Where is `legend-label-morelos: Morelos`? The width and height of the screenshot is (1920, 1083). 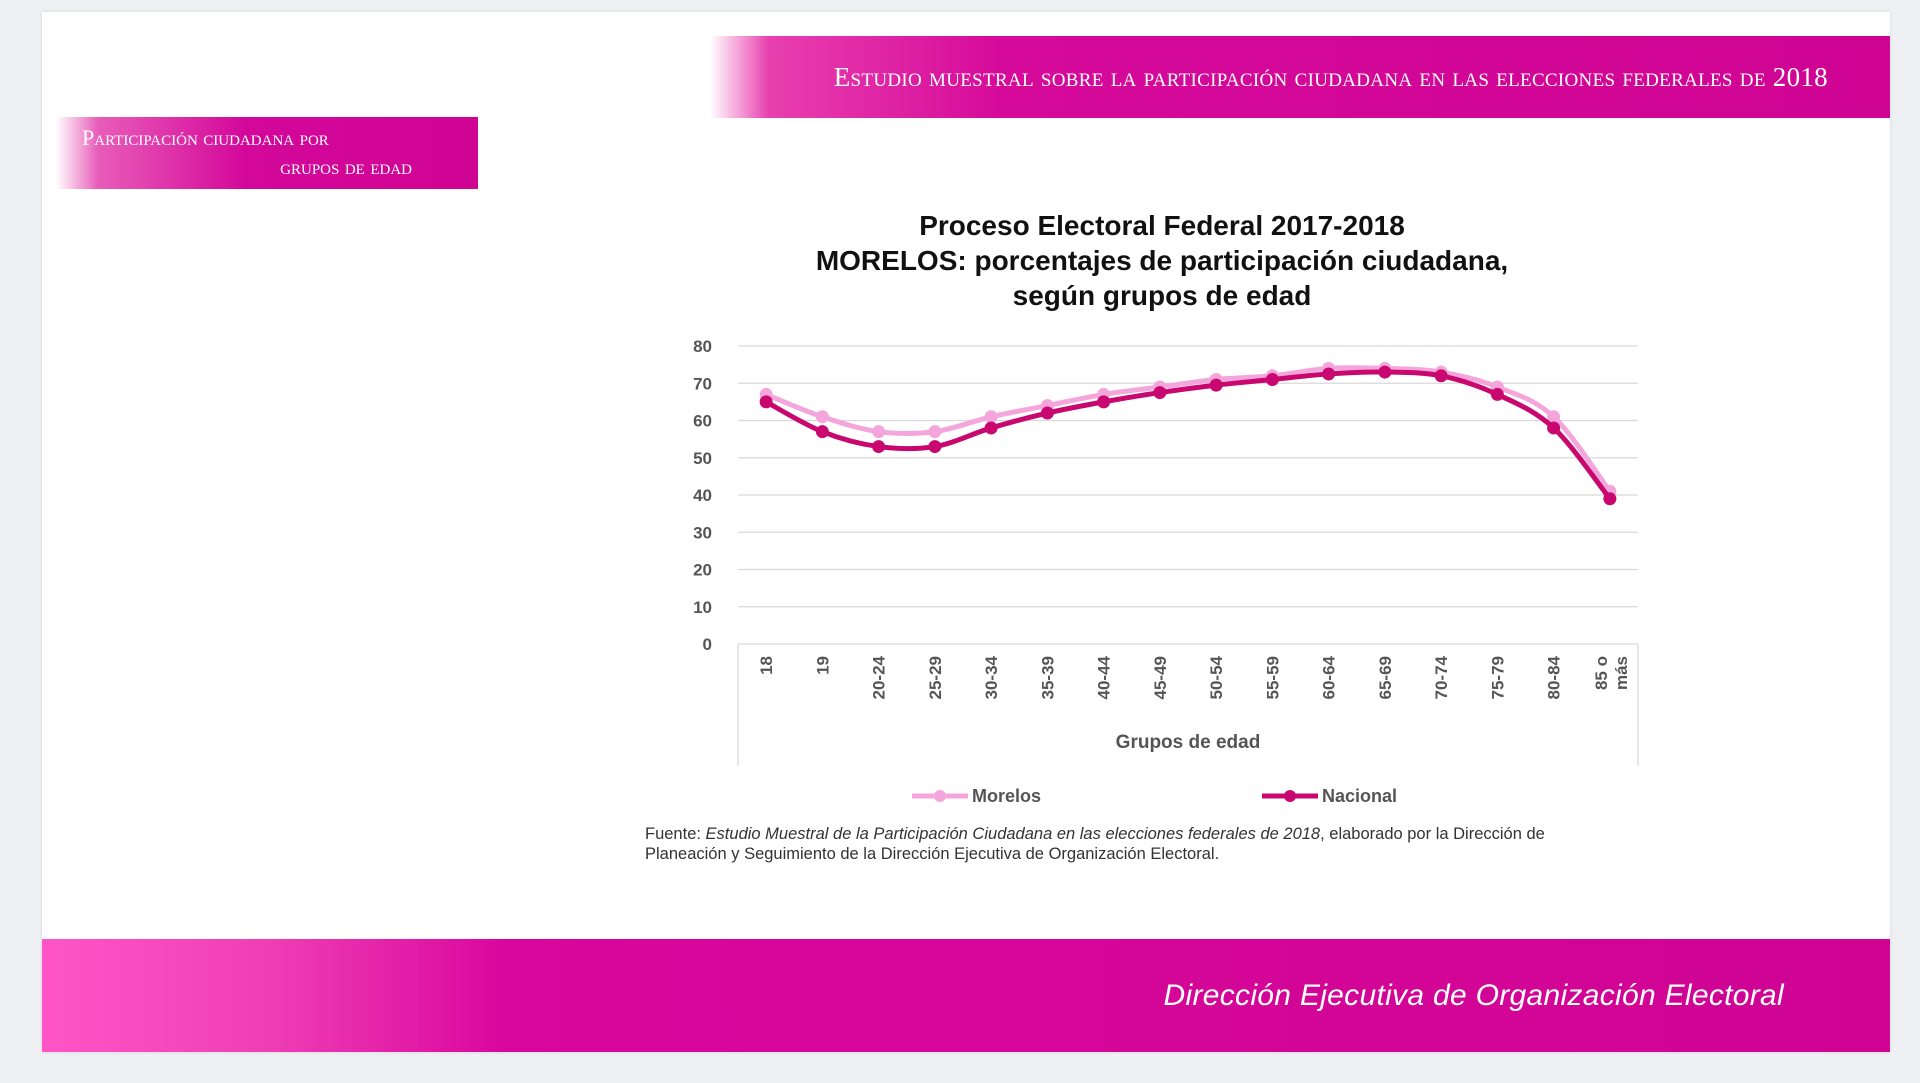 legend-label-morelos: Morelos is located at coordinates (1006, 796).